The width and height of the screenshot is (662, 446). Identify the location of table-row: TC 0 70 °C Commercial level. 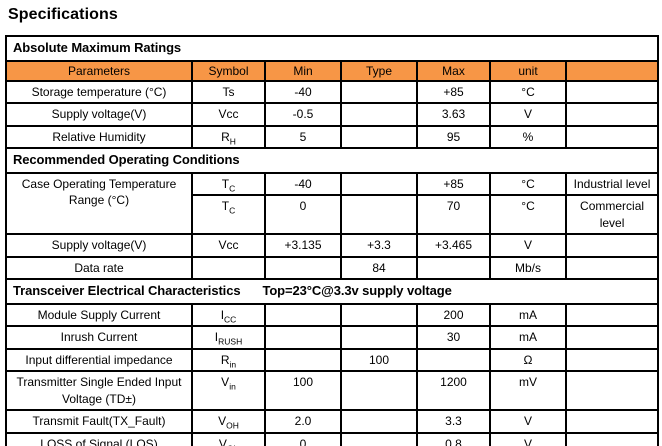
(333, 214).